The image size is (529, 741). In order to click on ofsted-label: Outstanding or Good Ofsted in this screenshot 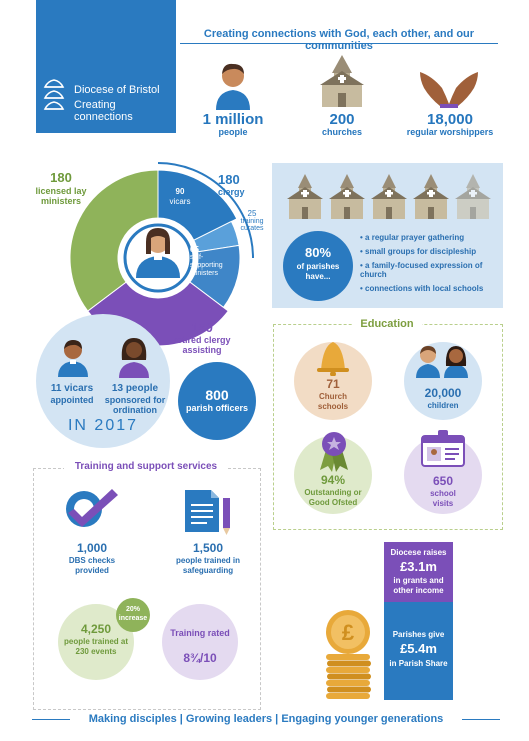, I will do `click(333, 497)`.